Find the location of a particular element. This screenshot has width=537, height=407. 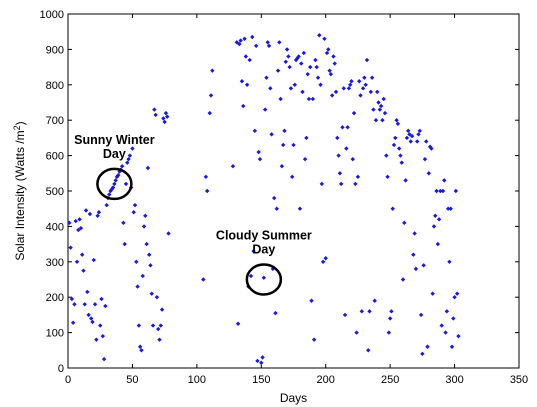

y-tick-label-4: 400 is located at coordinates (55, 227).